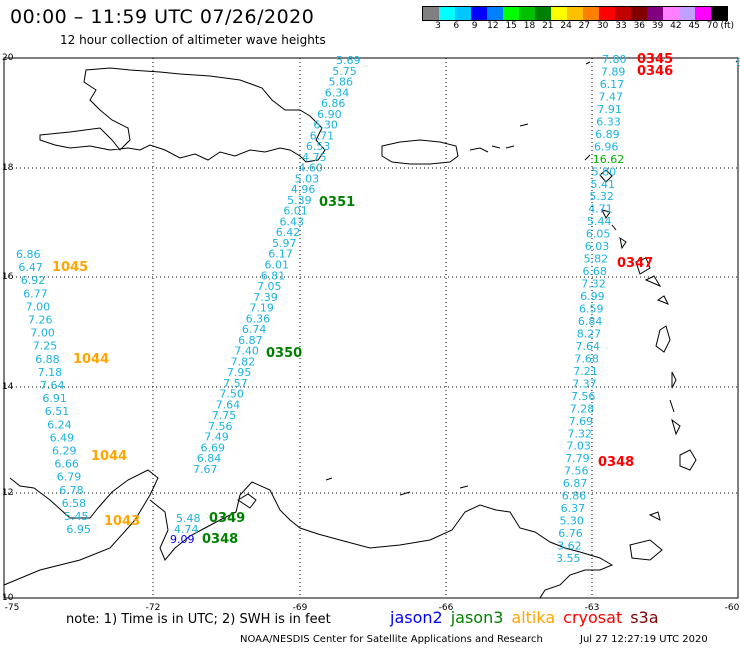 Image resolution: width=740 pixels, height=650 pixels. Describe the element at coordinates (277, 265) in the screenshot. I see `wave-height-value: 6.01` at that location.